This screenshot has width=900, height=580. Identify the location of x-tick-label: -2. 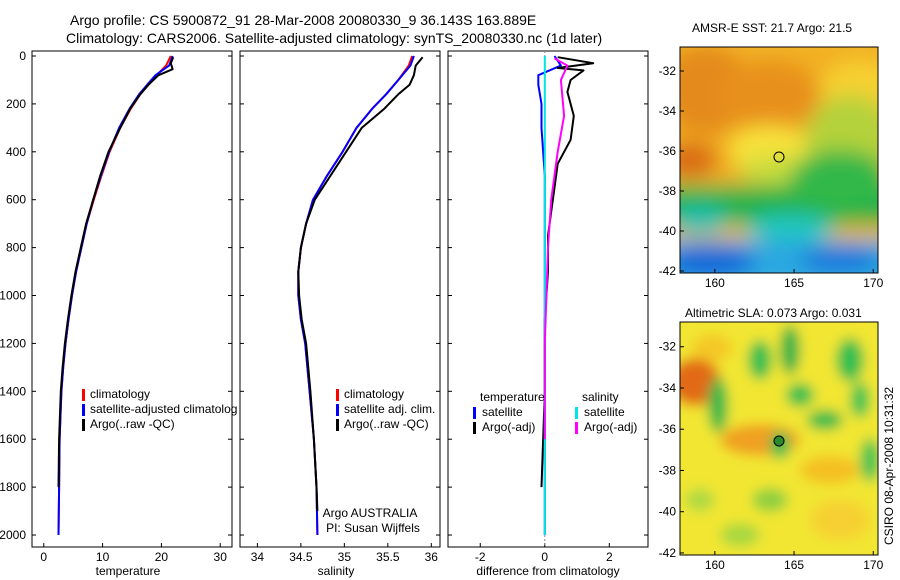
(480, 557).